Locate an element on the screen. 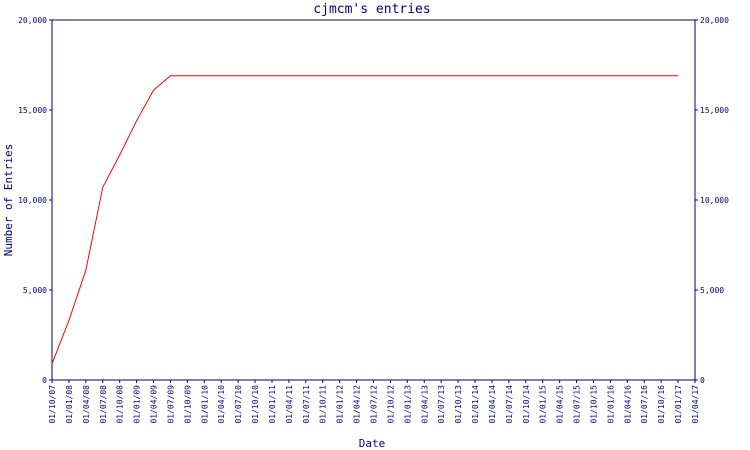  x-tick-label: 01/07/08 is located at coordinates (103, 404).